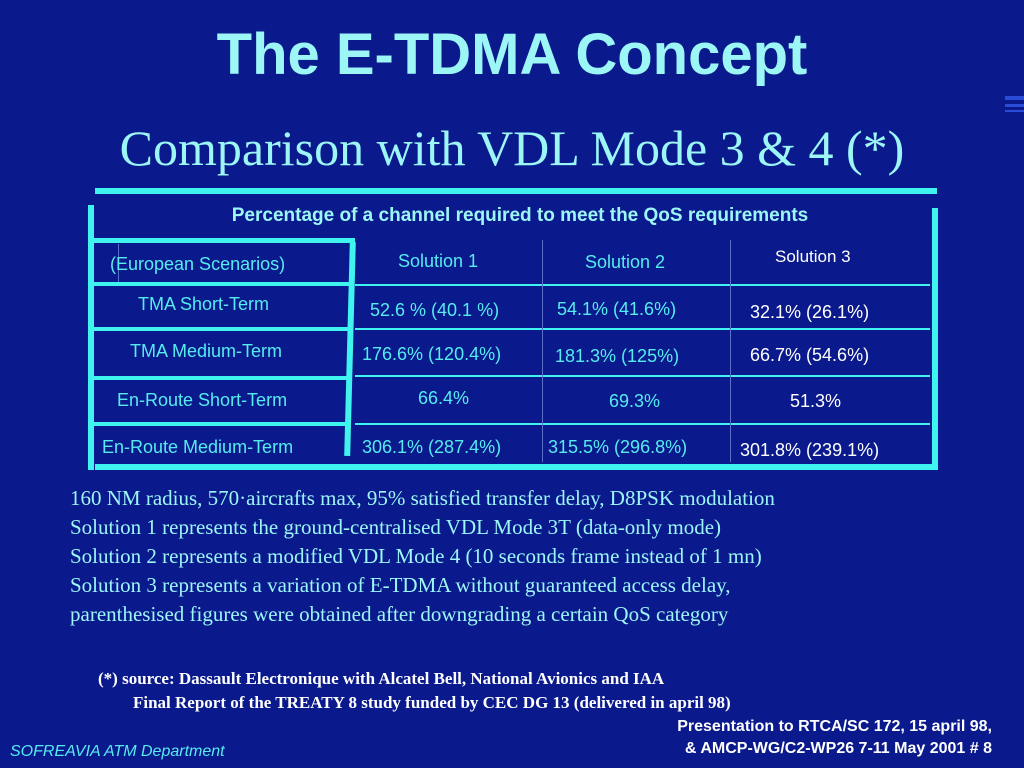 The image size is (1024, 768). I want to click on title-rule-group, so click(1014, 106).